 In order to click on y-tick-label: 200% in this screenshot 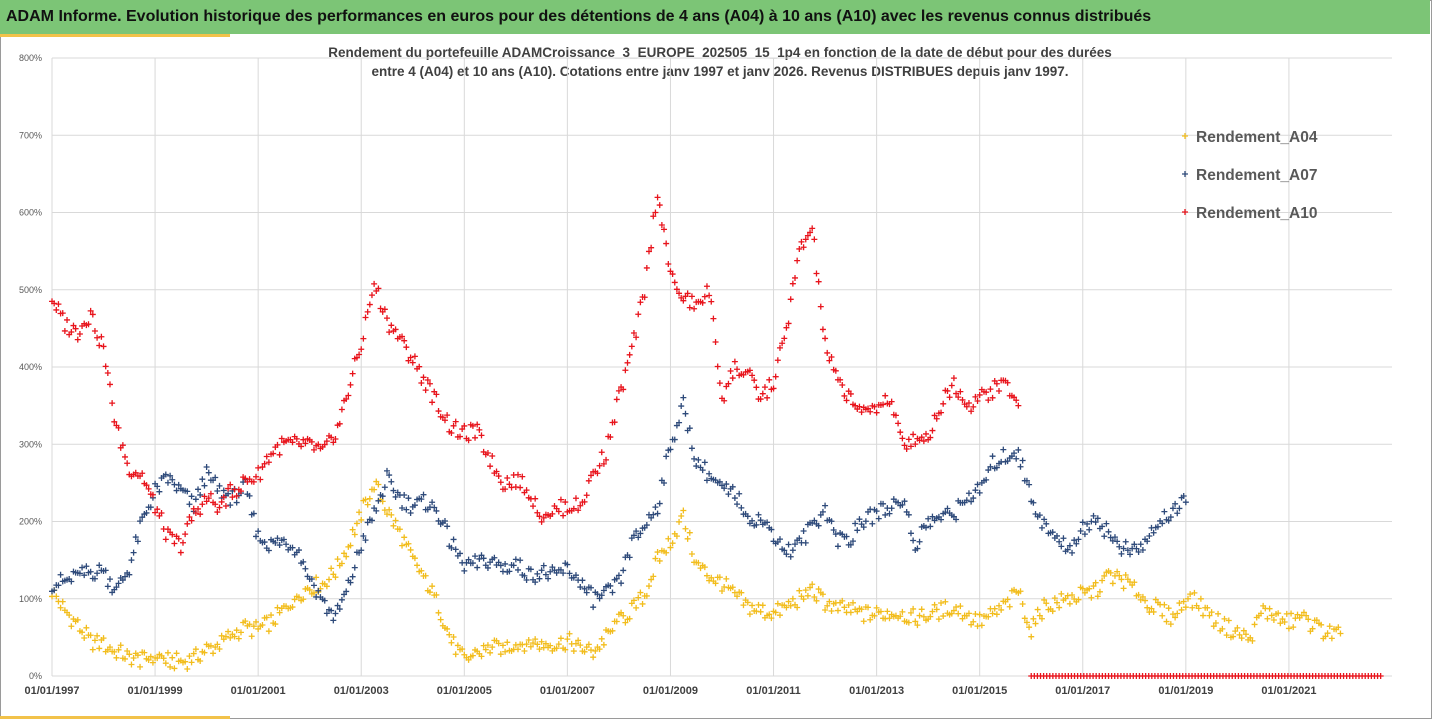, I will do `click(30, 522)`.